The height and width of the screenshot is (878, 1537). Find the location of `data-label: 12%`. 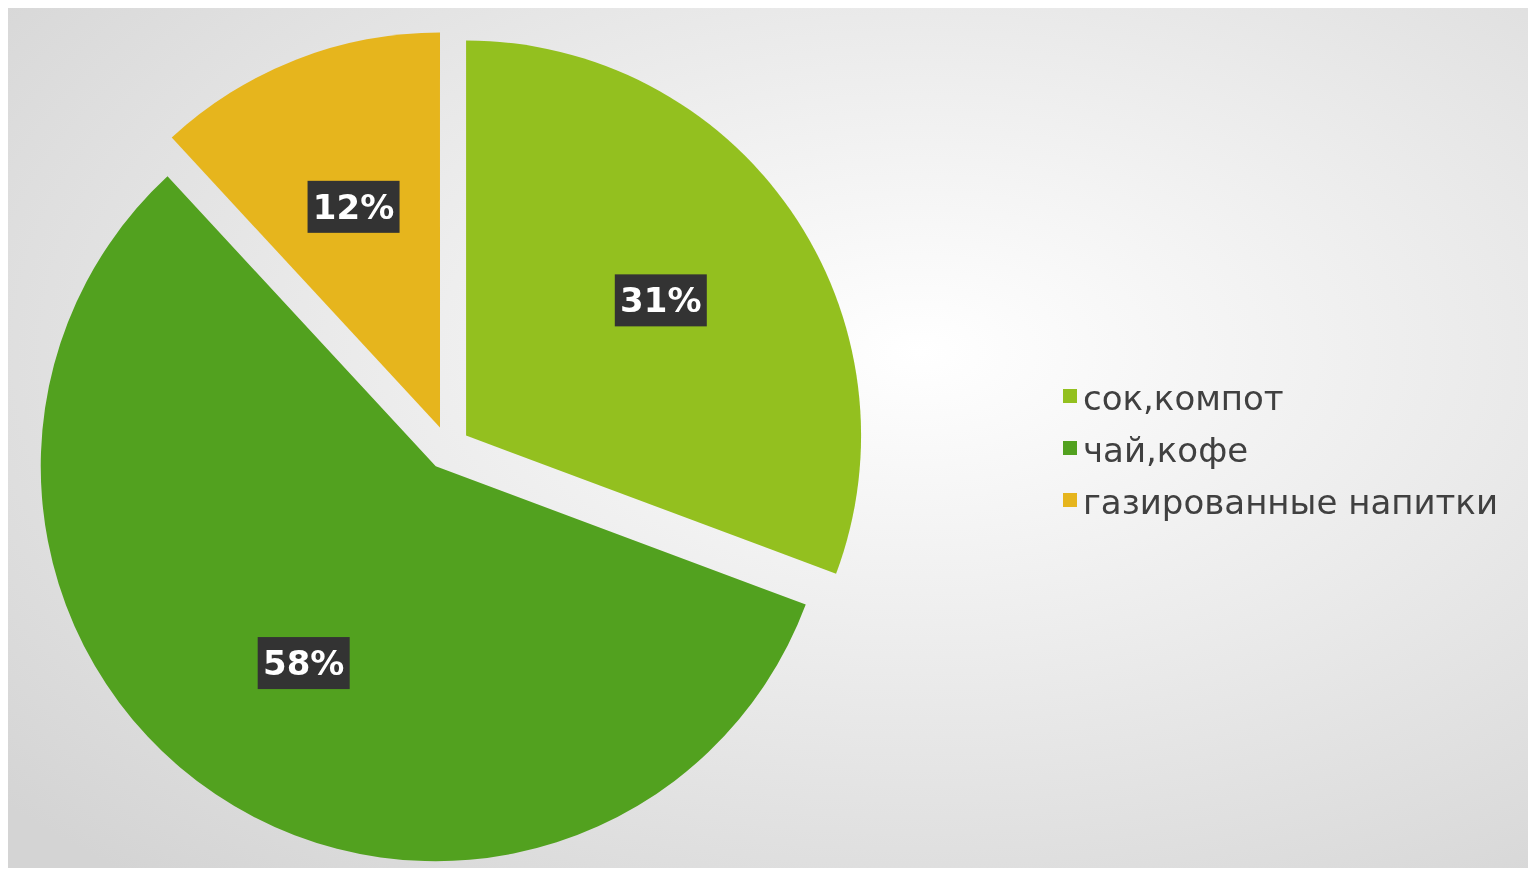

data-label: 12% is located at coordinates (353, 206).